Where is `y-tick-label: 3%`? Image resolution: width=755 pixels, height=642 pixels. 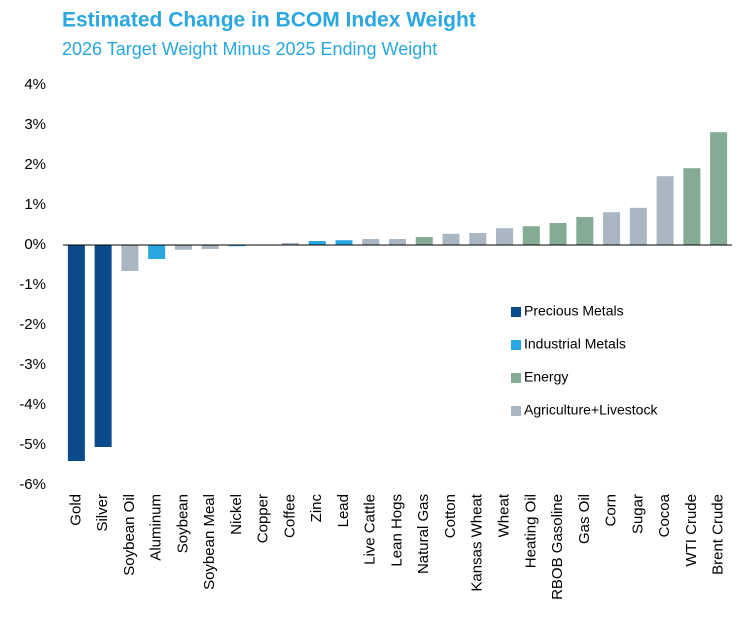 y-tick-label: 3% is located at coordinates (35, 124).